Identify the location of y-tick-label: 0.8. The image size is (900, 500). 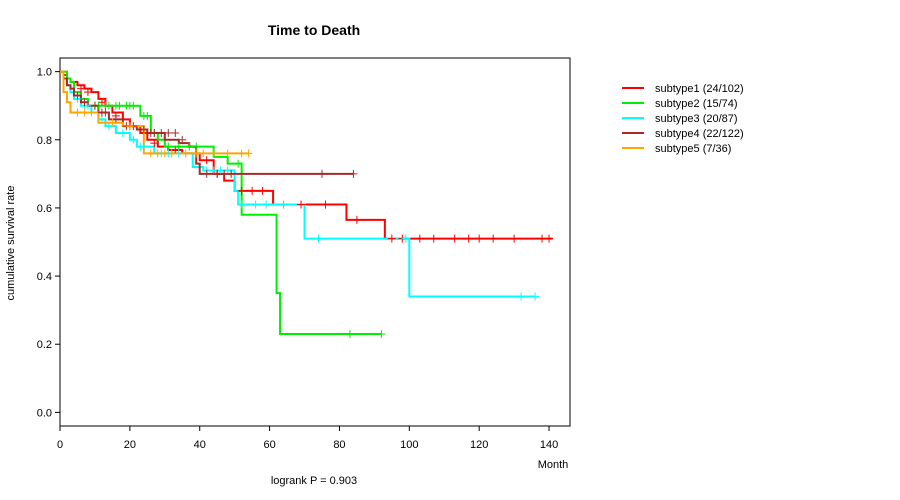
(44, 141).